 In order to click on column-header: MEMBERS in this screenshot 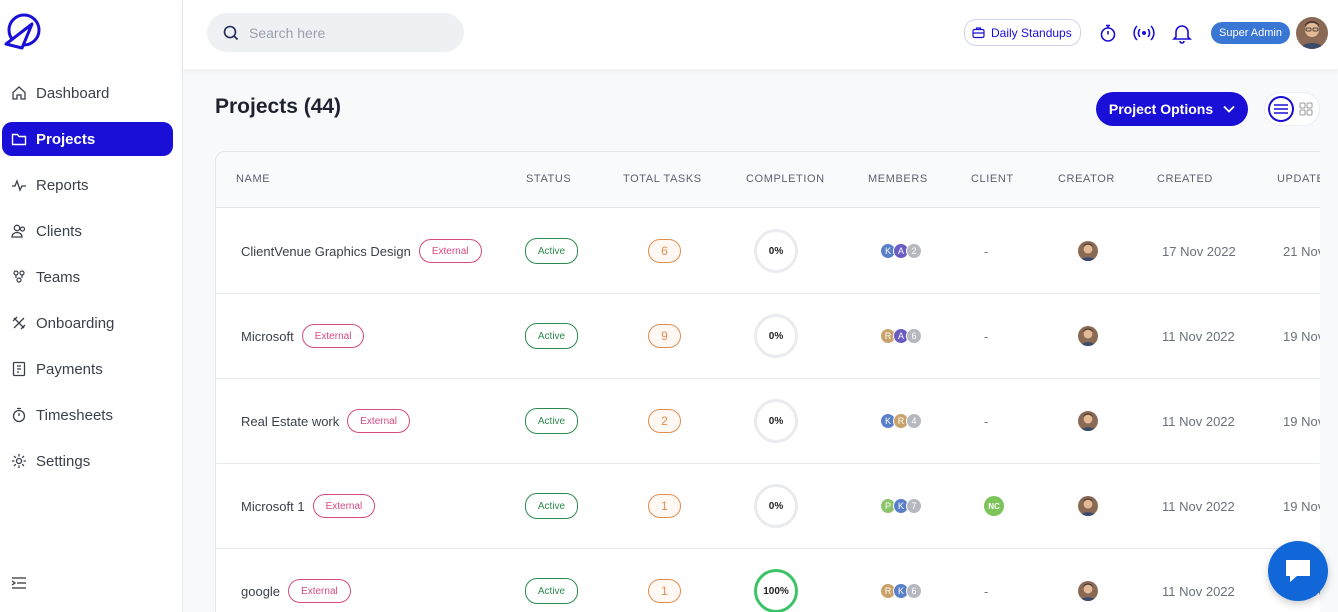, I will do `click(898, 179)`.